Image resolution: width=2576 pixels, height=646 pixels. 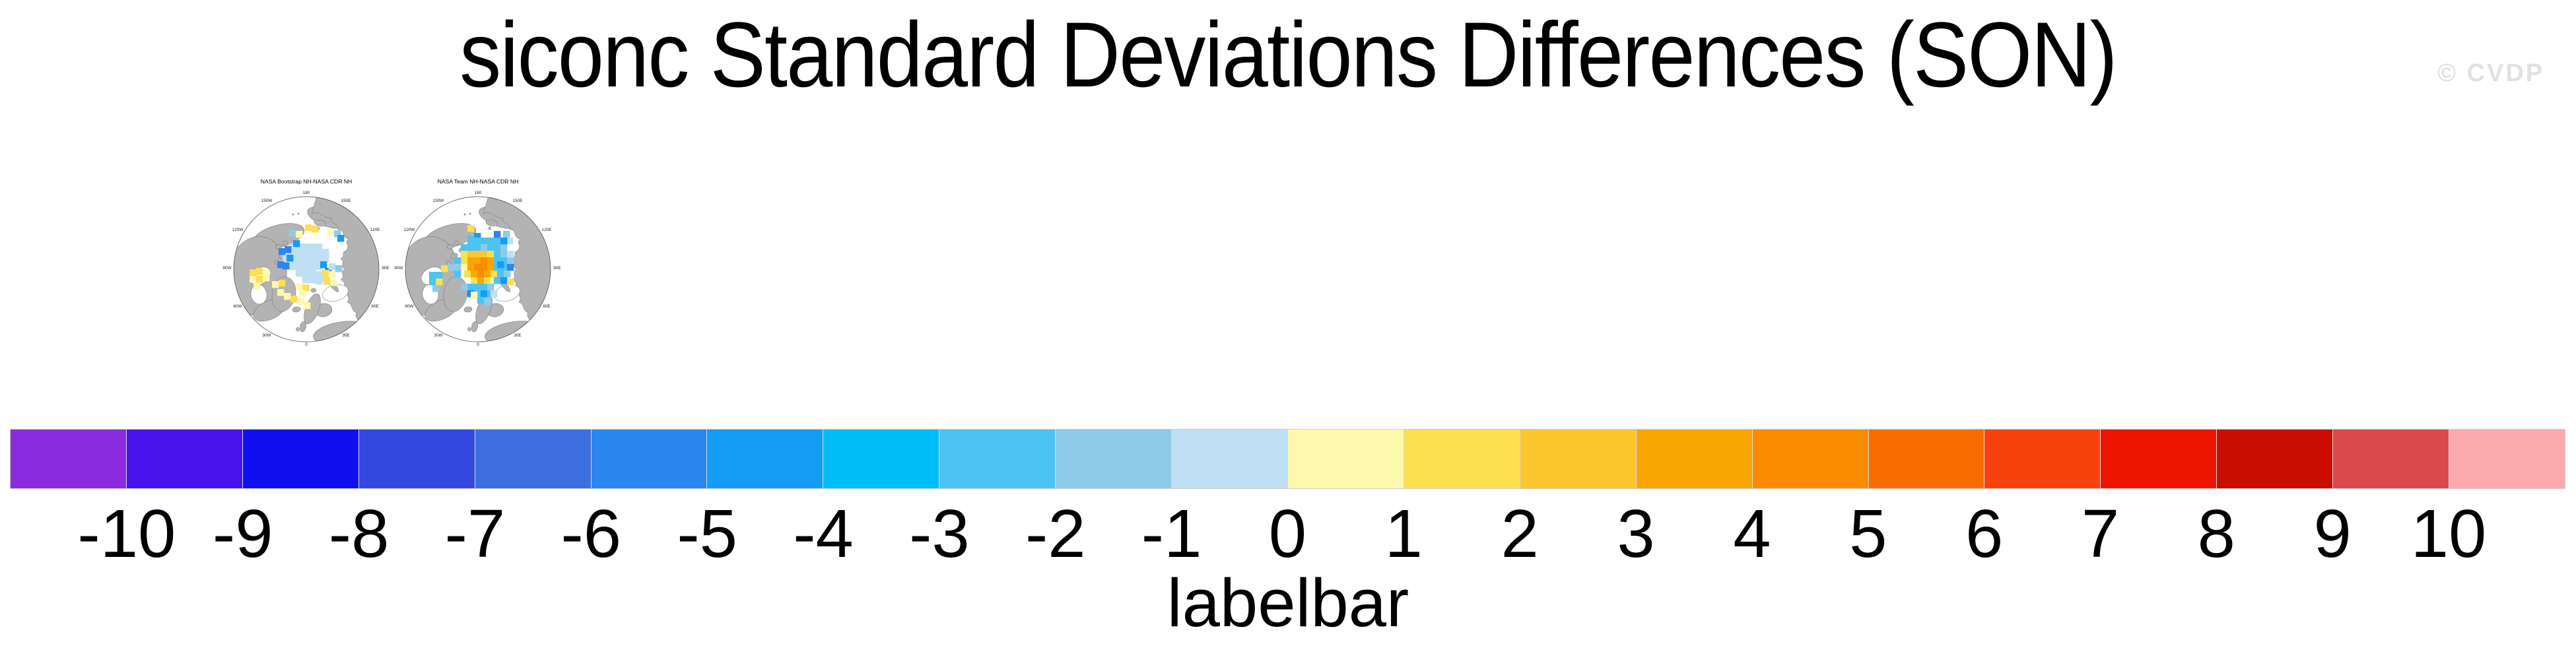 I want to click on lon-label: 90E, so click(x=385, y=268).